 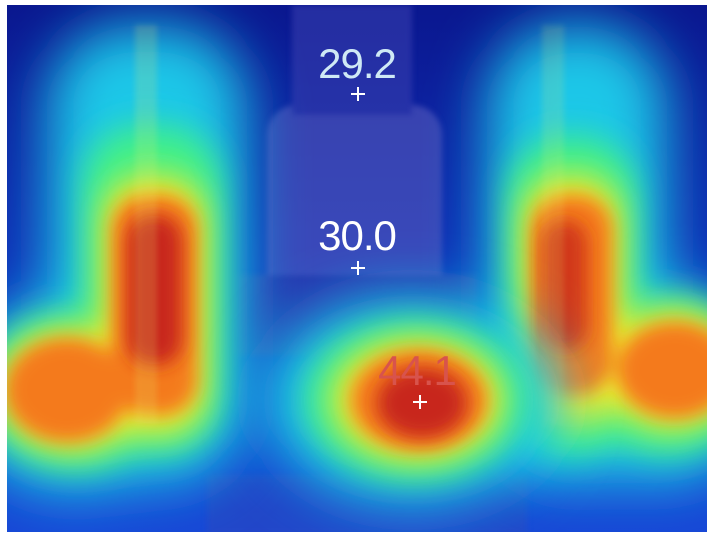 I want to click on temperature-readout-top: 29.2, so click(x=357, y=63).